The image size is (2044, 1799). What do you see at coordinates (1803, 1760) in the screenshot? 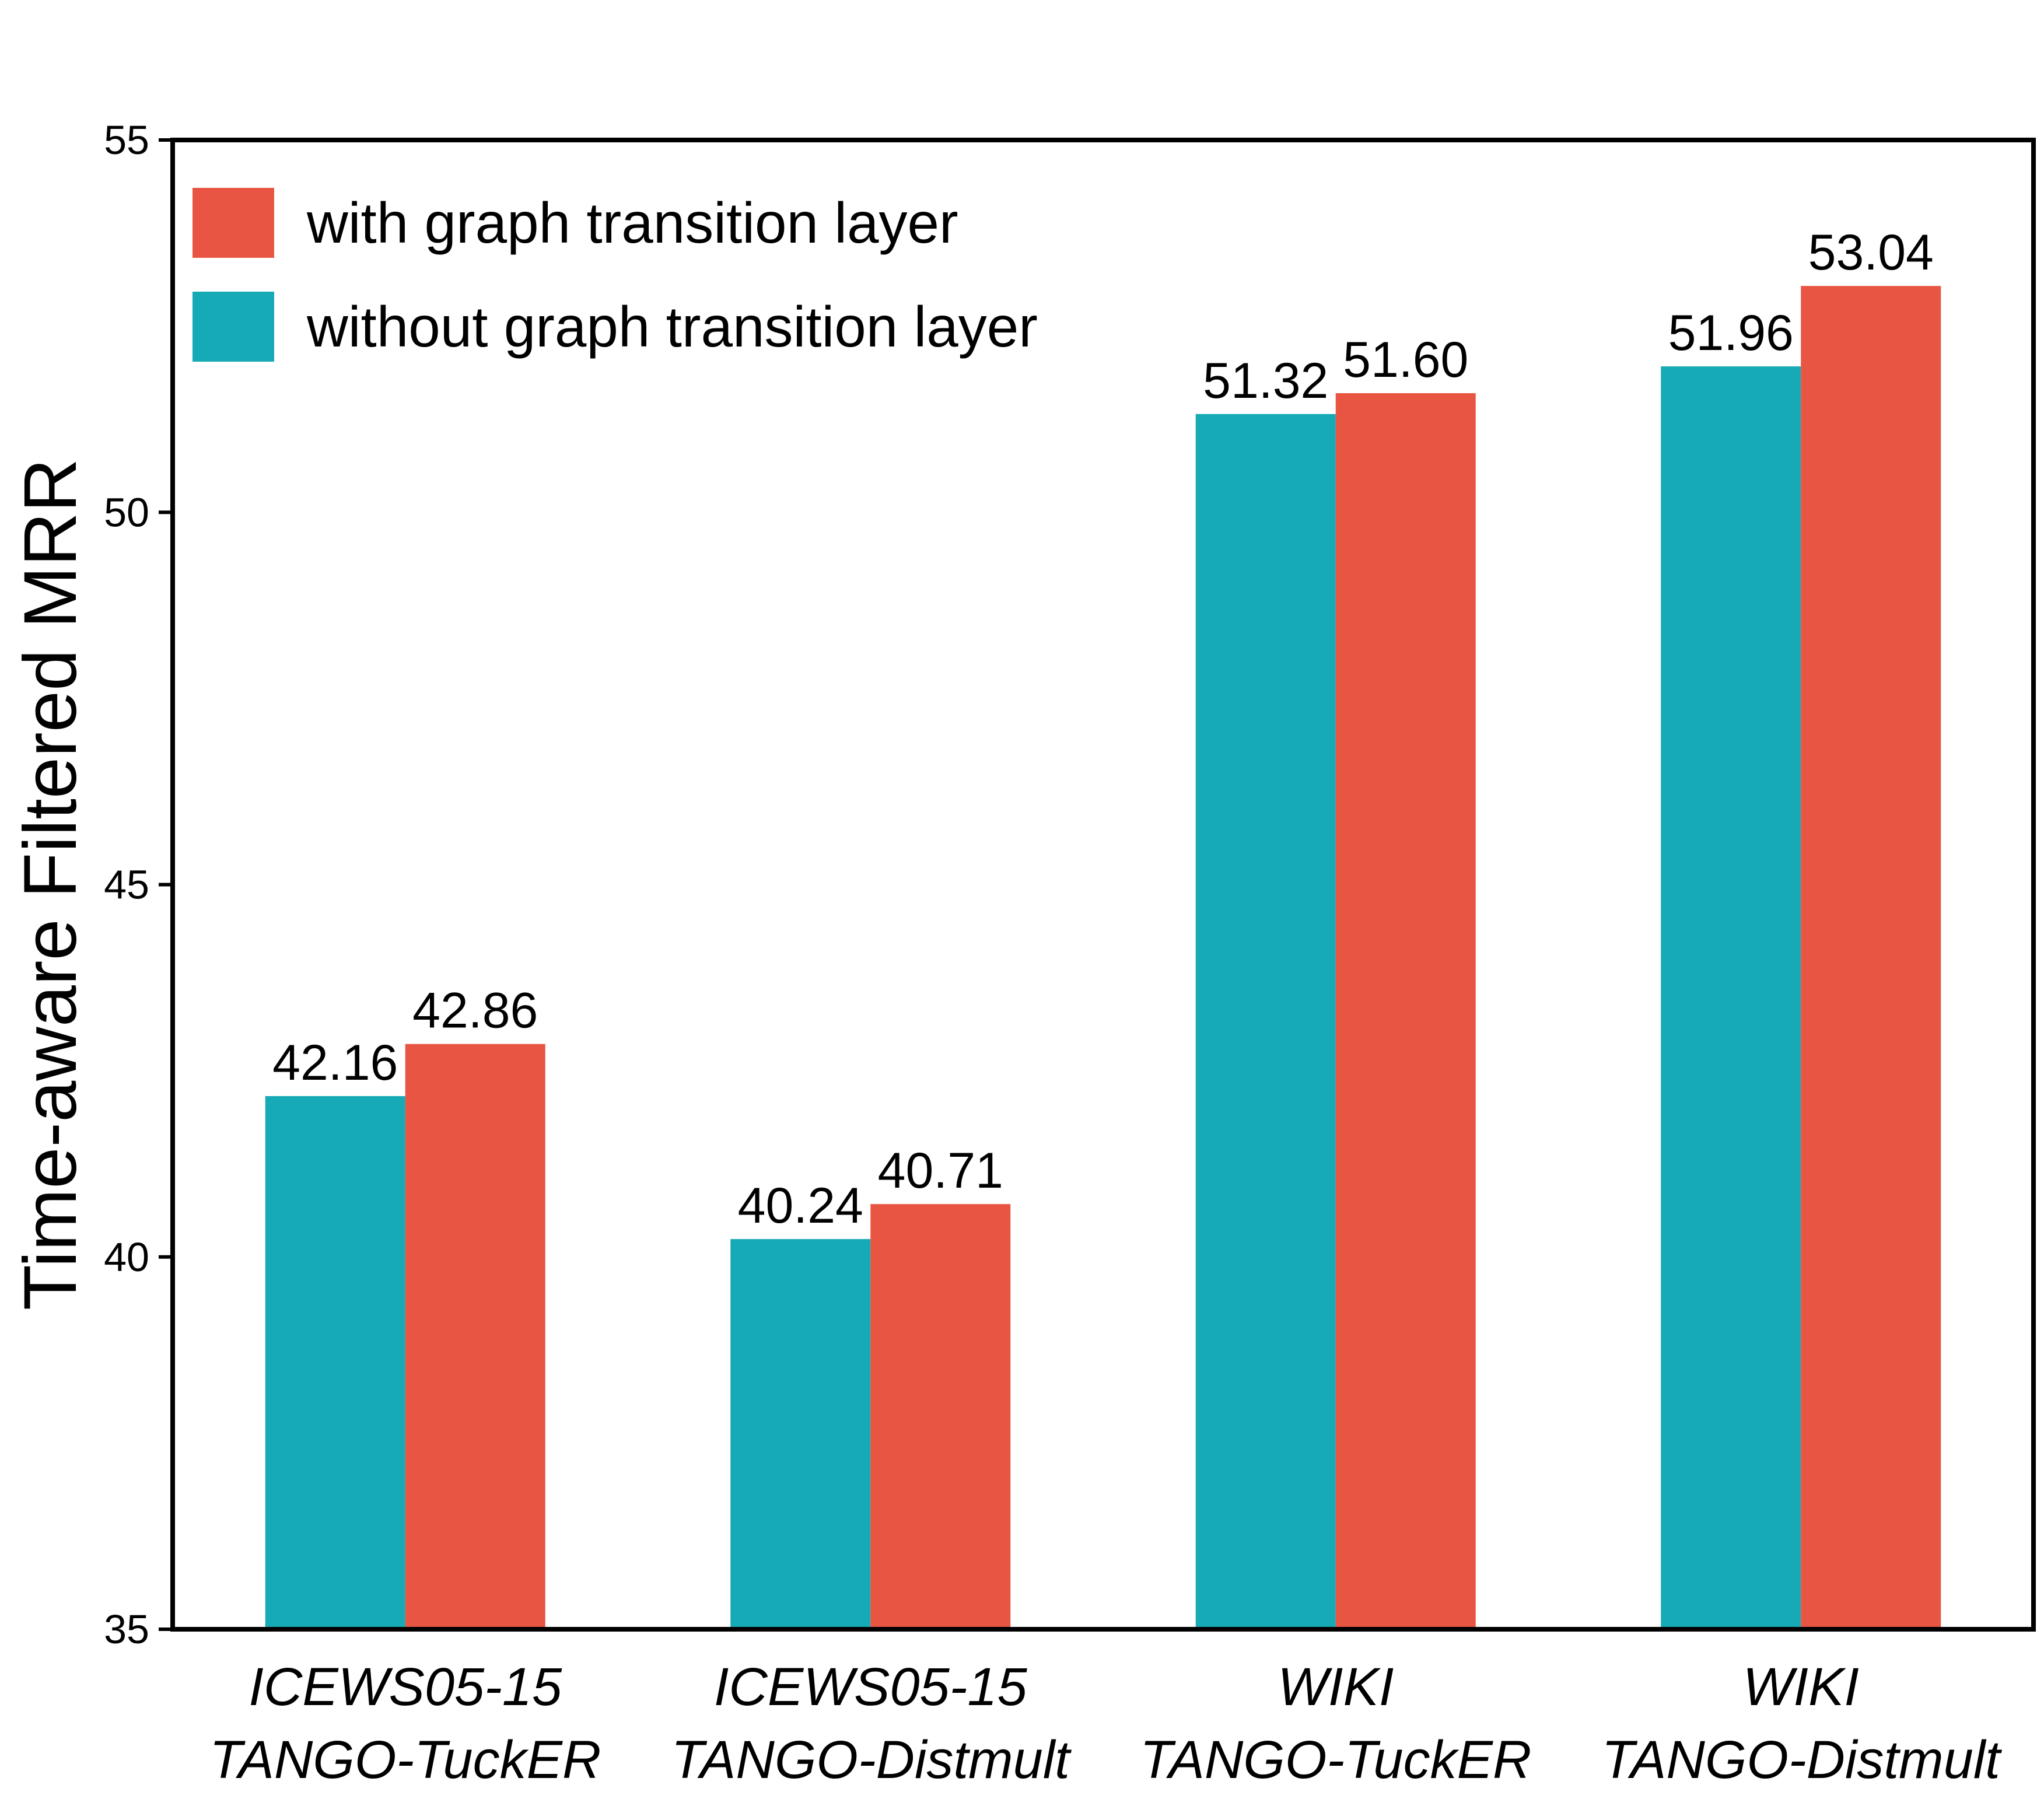
I see `x-tick-label-4-line-2: TANGO-Distmult` at bounding box center [1803, 1760].